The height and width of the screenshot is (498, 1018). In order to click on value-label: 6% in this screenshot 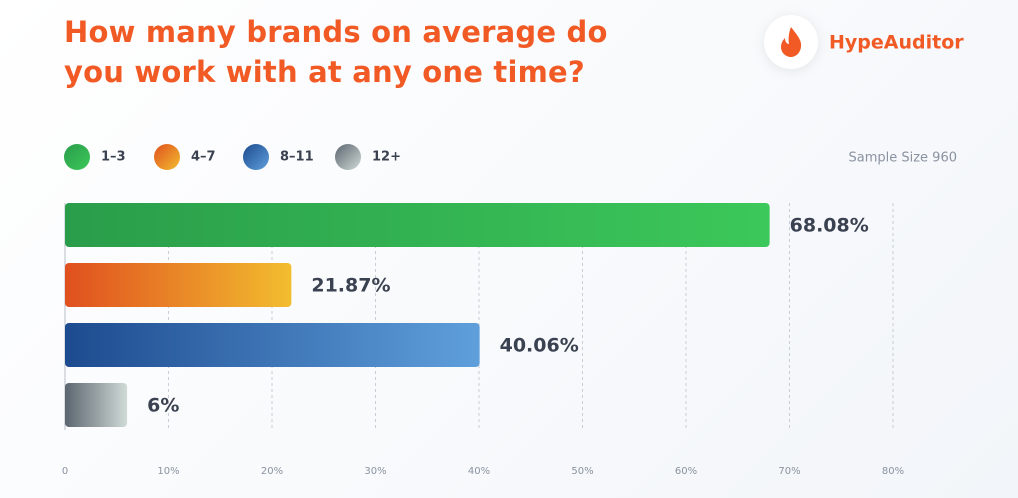, I will do `click(163, 406)`.